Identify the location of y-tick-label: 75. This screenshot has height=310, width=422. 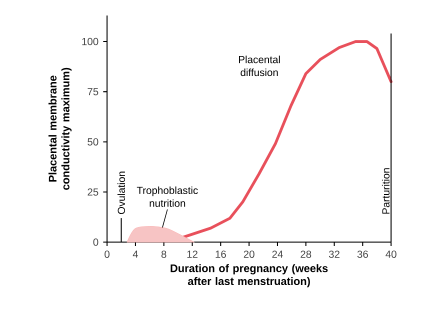
(93, 92).